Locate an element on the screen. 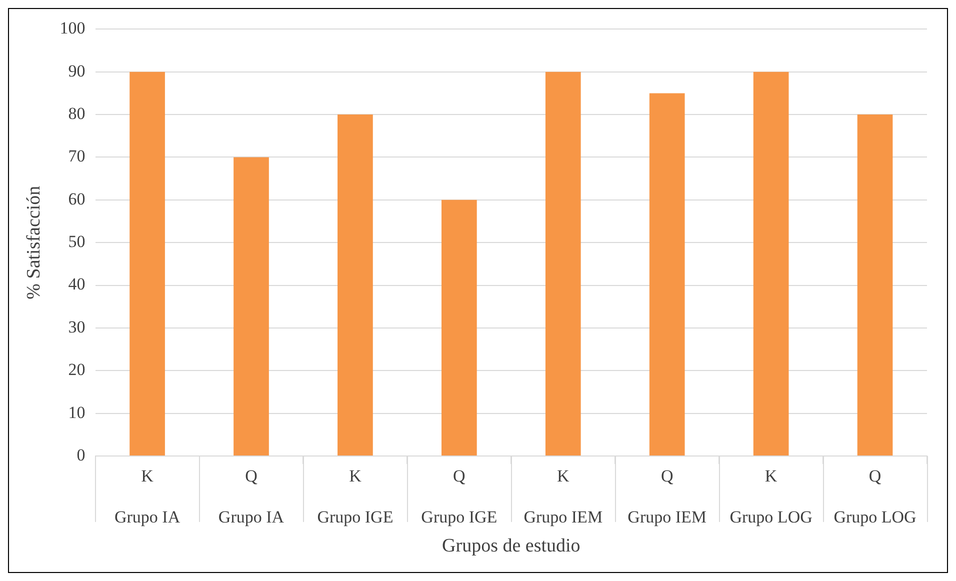 This screenshot has height=581, width=956. y-tick-label: 10 is located at coordinates (77, 412).